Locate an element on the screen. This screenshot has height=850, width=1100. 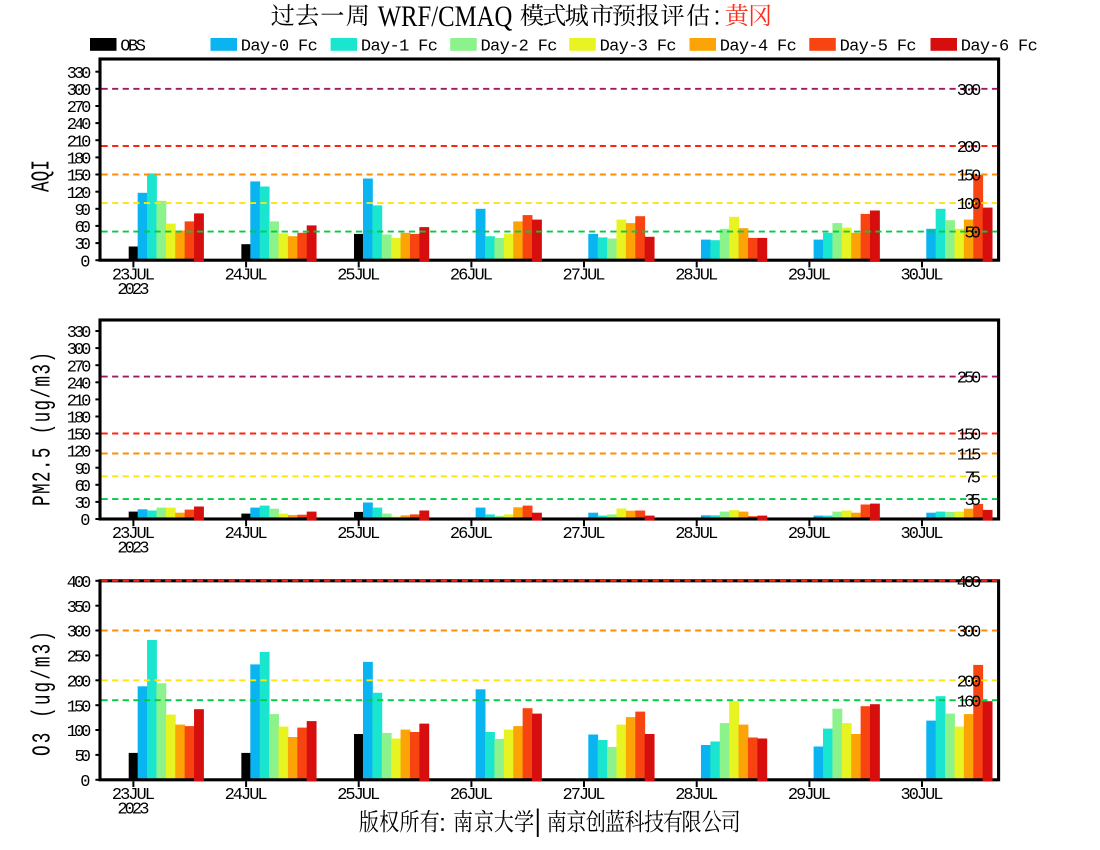
svg-text: Day-2 Fc is located at coordinates (519, 47).